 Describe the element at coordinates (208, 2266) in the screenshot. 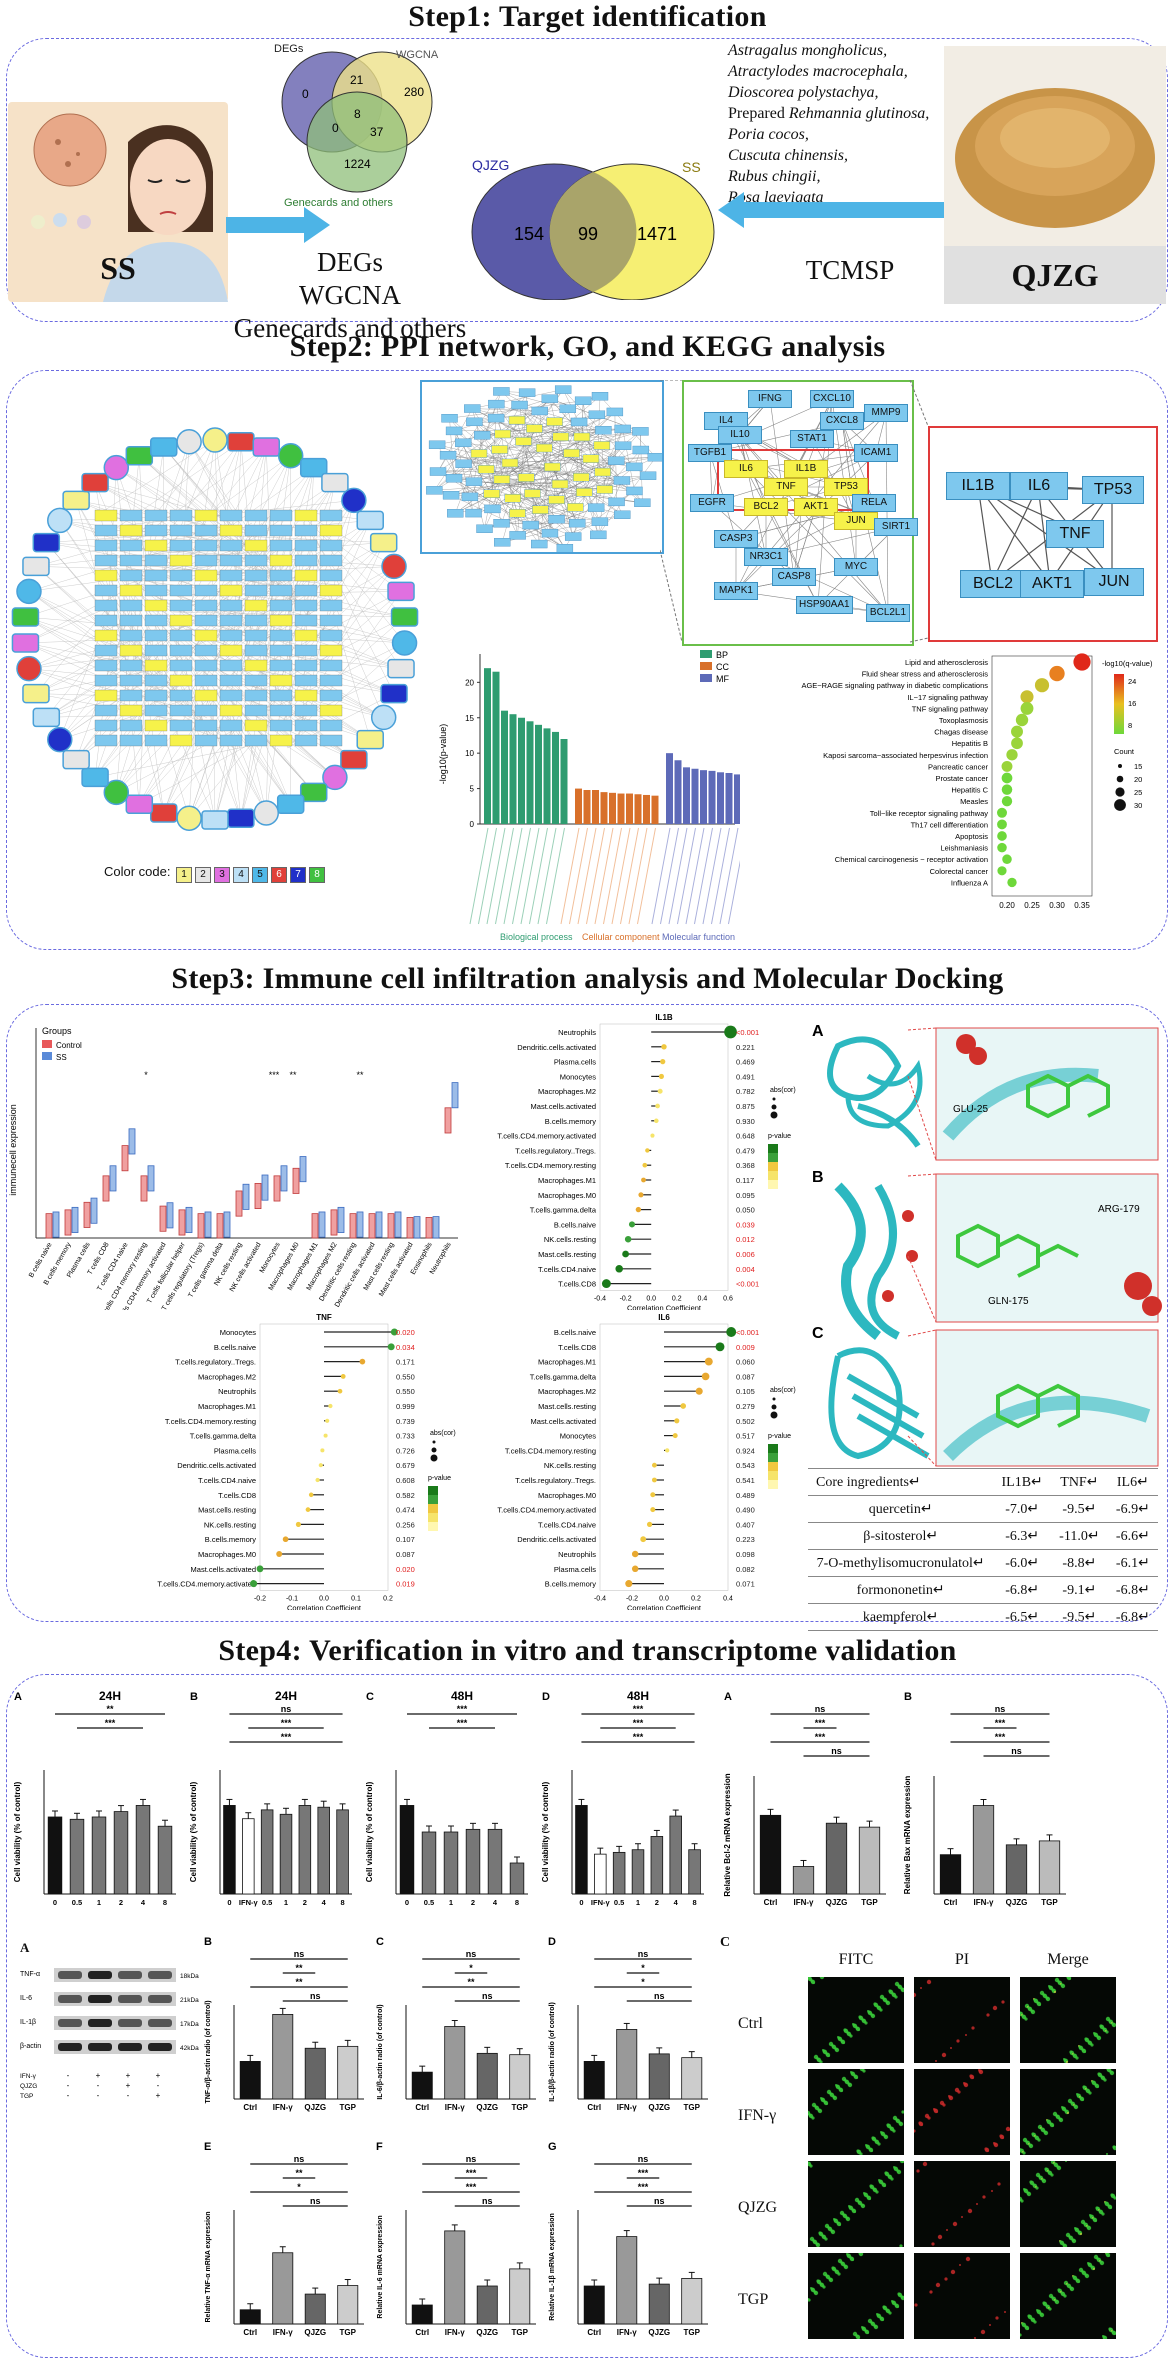

I see `y-axis-label: Relative TNF-α mRNA expression` at that location.